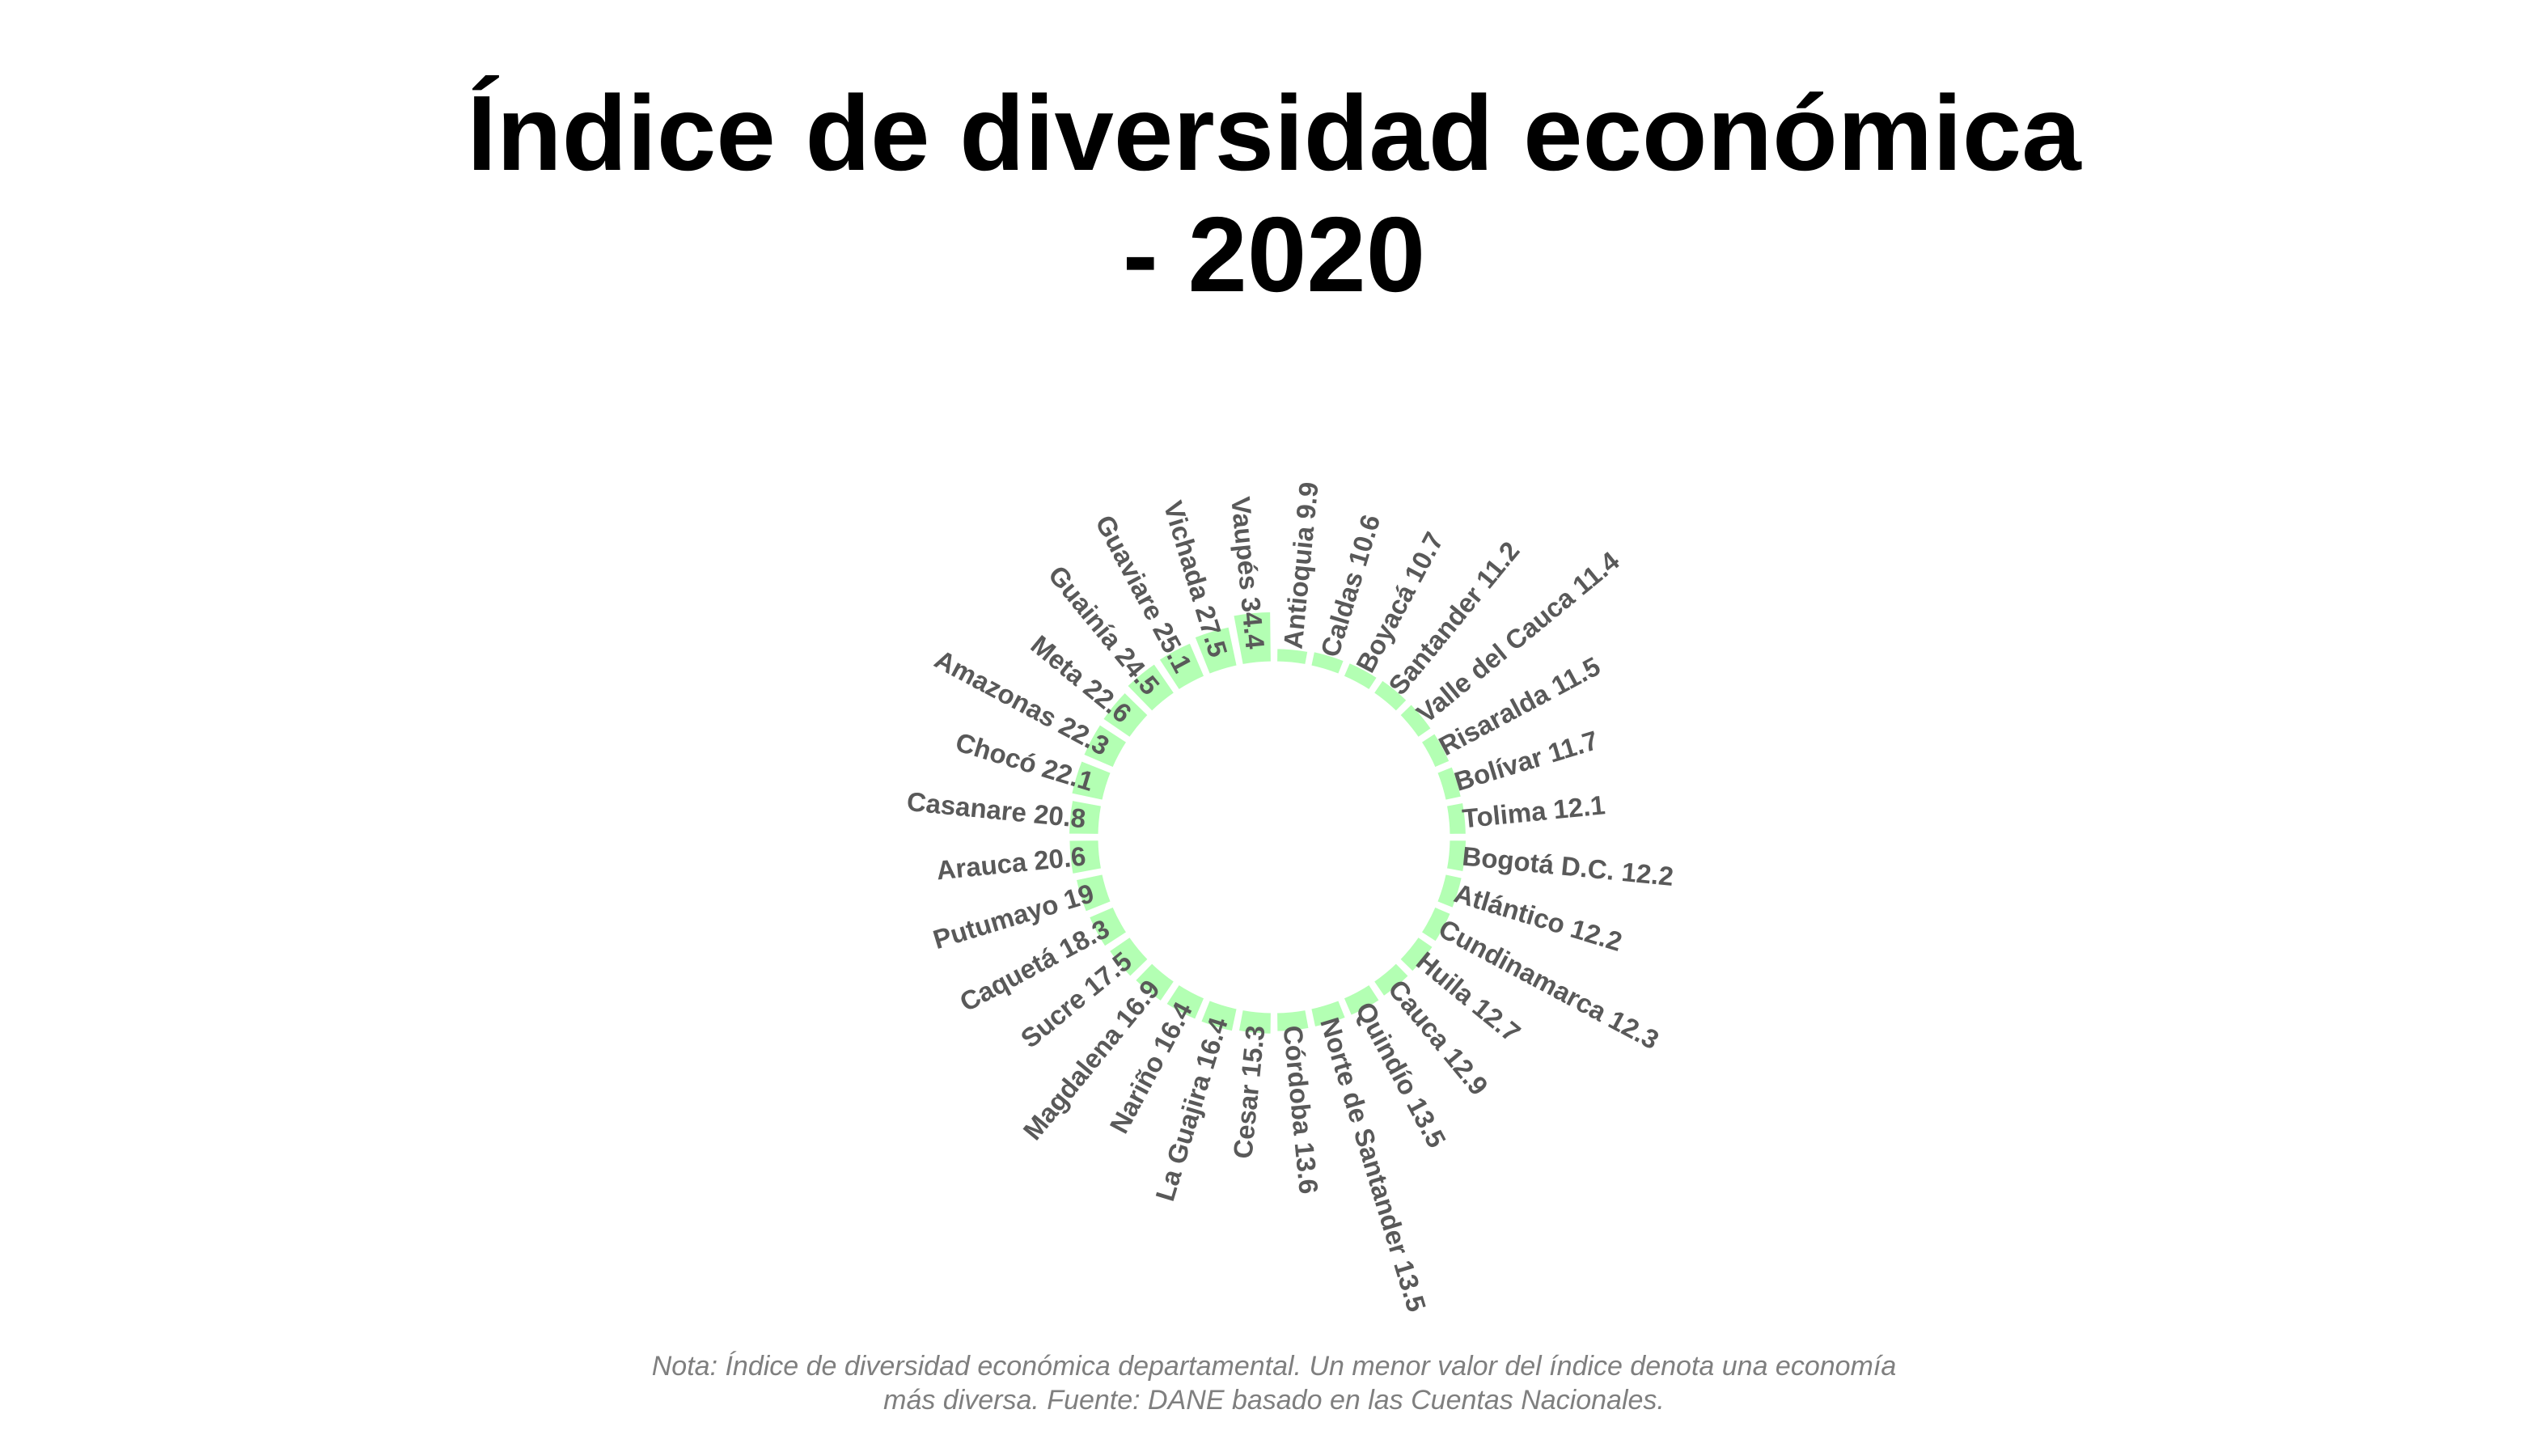 The width and height of the screenshot is (2548, 1456). I want to click on bar-narino, so click(1185, 1002).